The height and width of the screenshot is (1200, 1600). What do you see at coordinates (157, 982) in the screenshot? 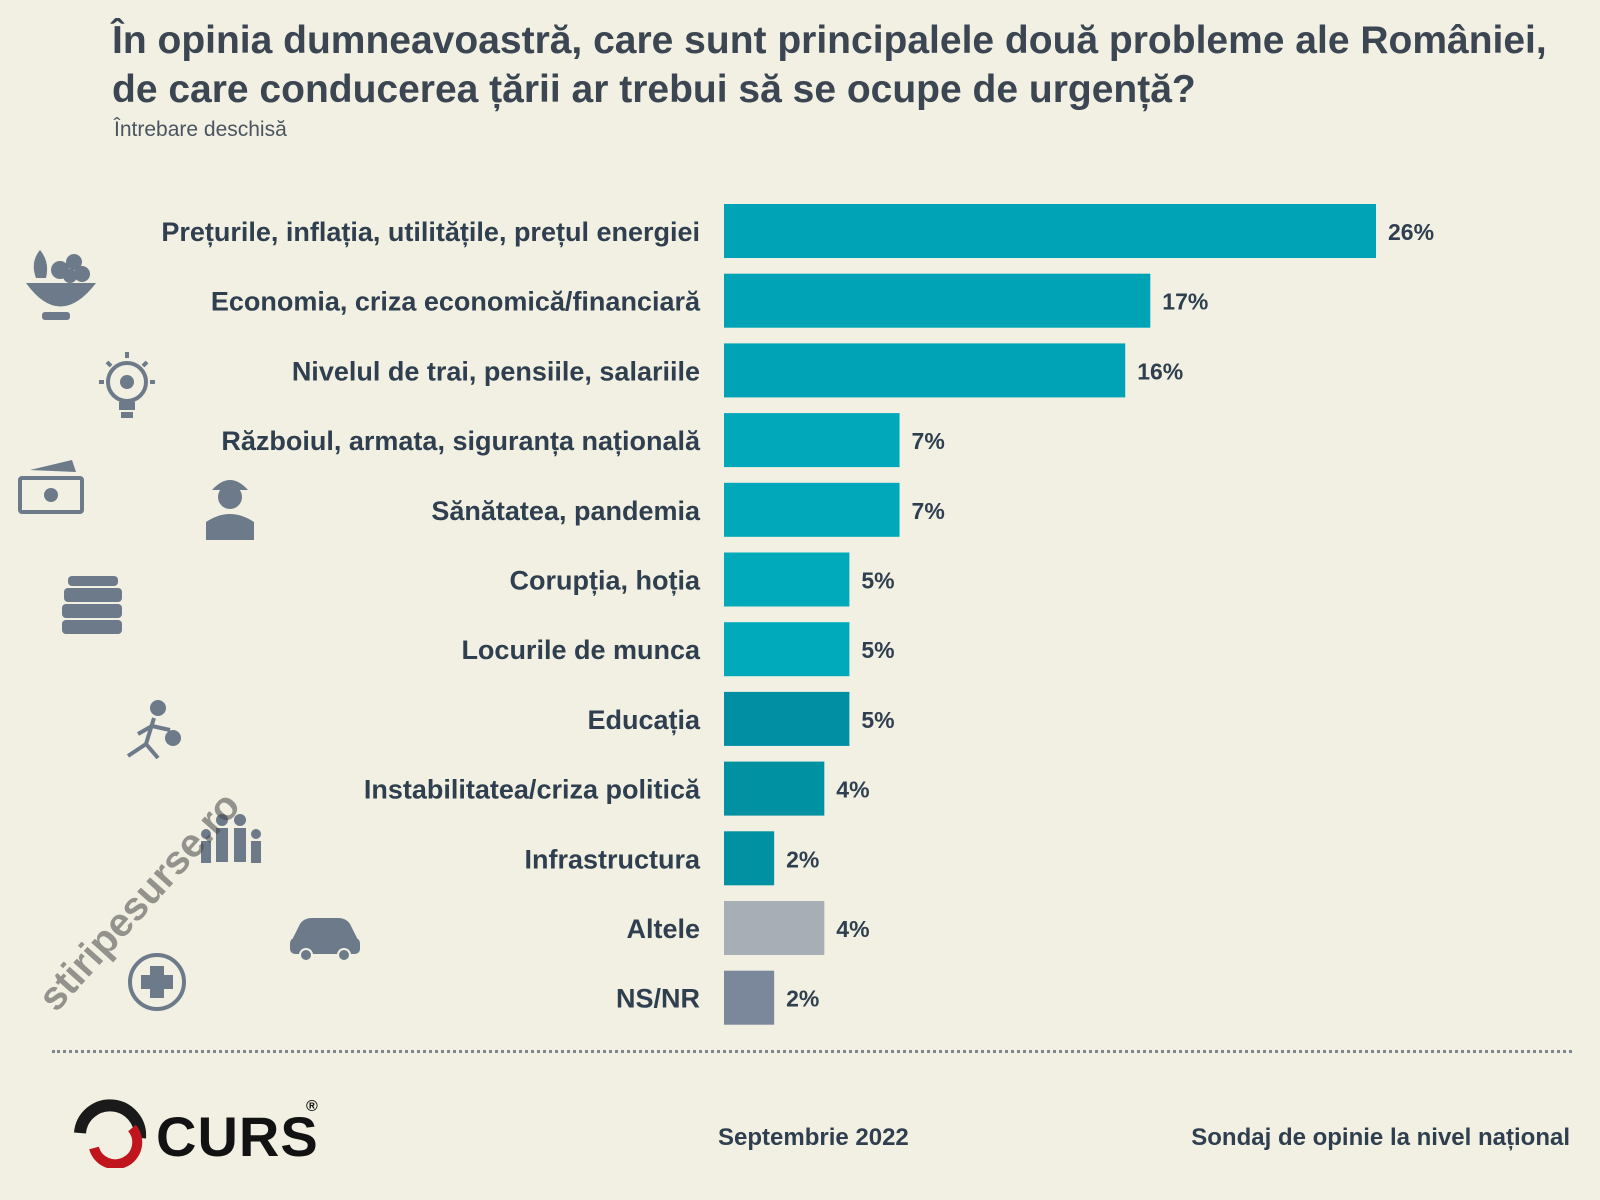
I see `medical-cross-icon` at bounding box center [157, 982].